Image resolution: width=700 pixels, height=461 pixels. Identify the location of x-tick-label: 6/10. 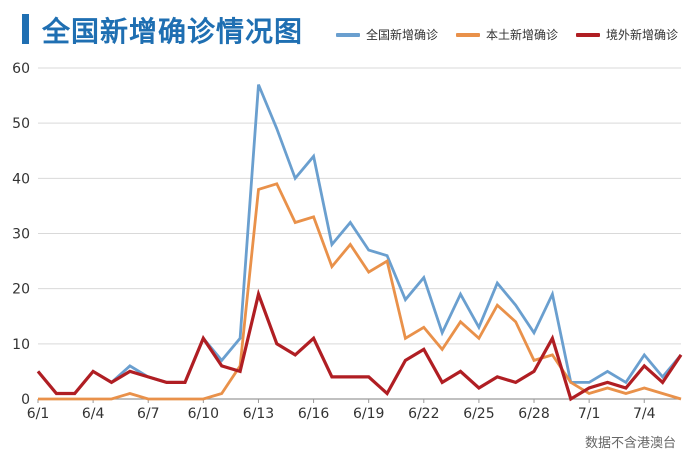
(203, 414).